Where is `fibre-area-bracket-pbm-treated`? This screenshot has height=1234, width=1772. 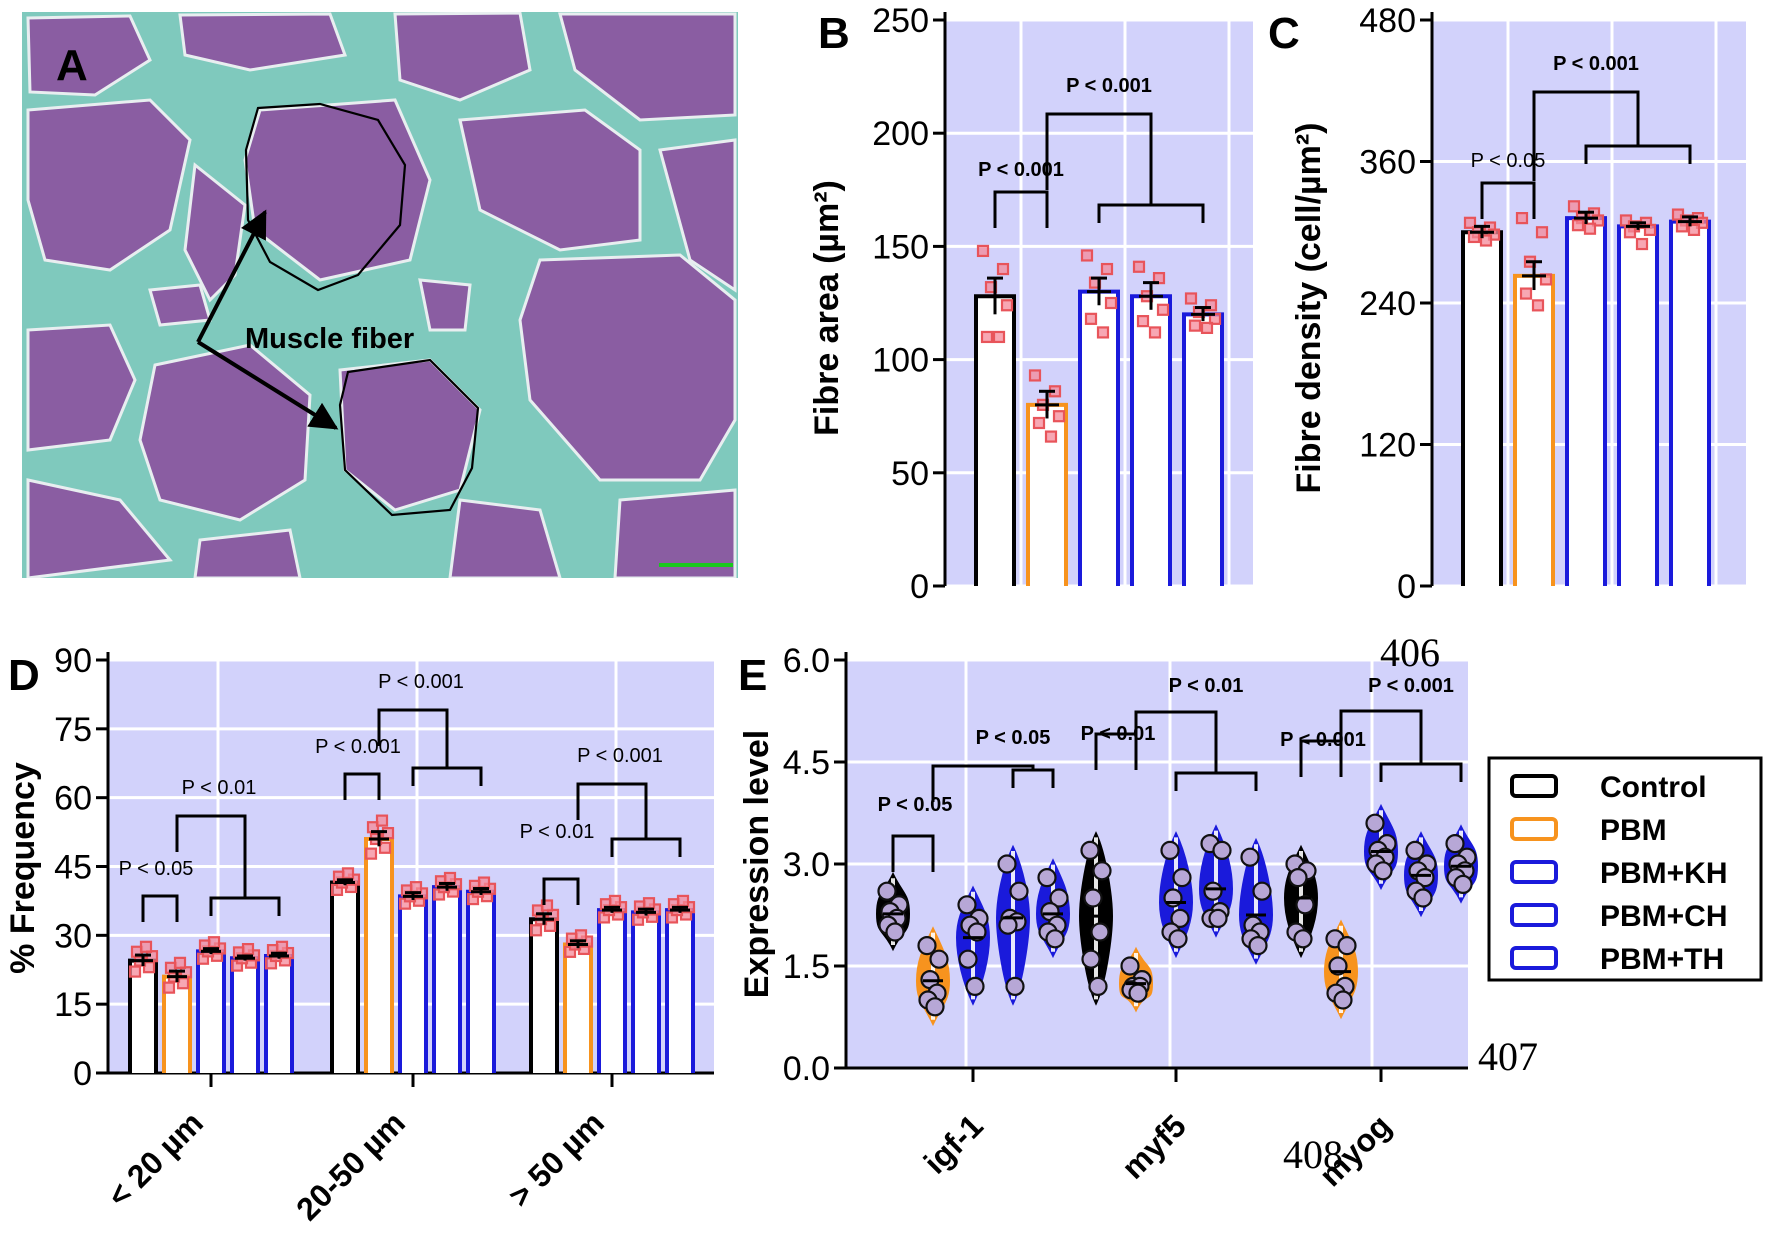
fibre-area-bracket-pbm-treated is located at coordinates (1099, 158).